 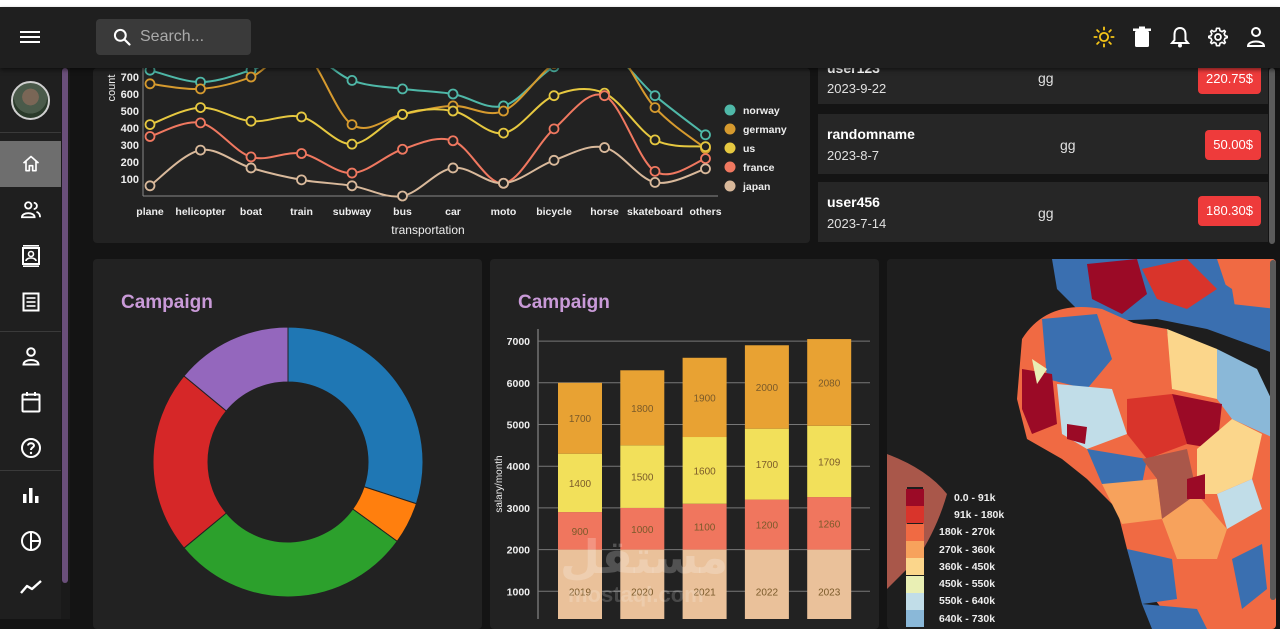 What do you see at coordinates (130, 146) in the screenshot?
I see `y-tick-label: 300` at bounding box center [130, 146].